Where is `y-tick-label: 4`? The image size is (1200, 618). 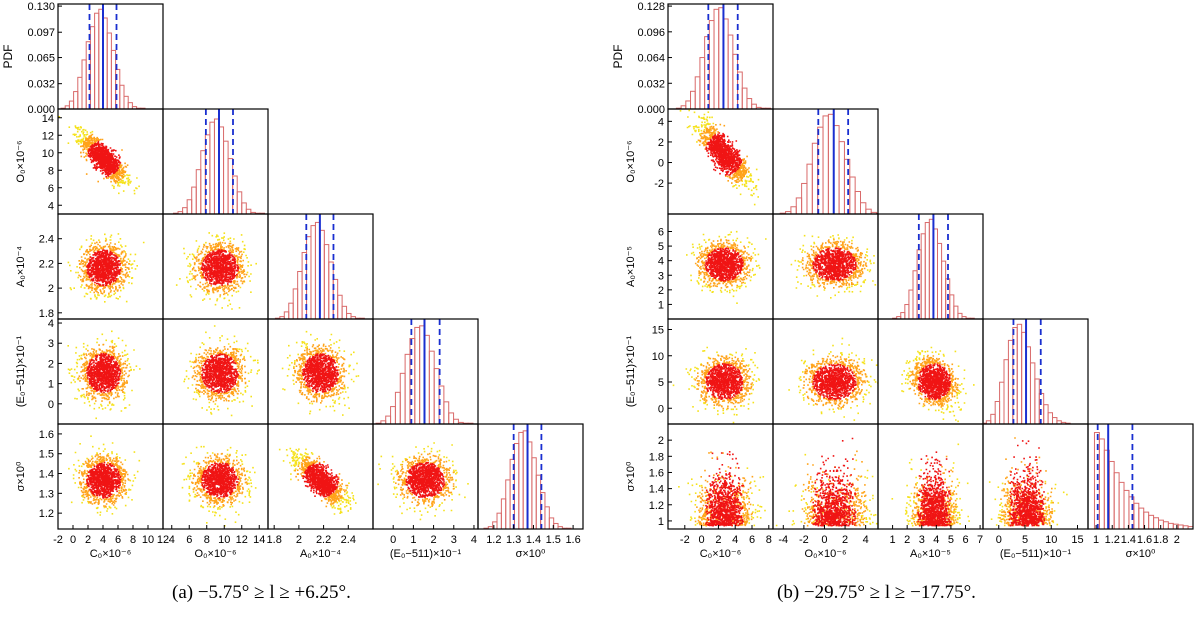
y-tick-label: 4 is located at coordinates (661, 122).